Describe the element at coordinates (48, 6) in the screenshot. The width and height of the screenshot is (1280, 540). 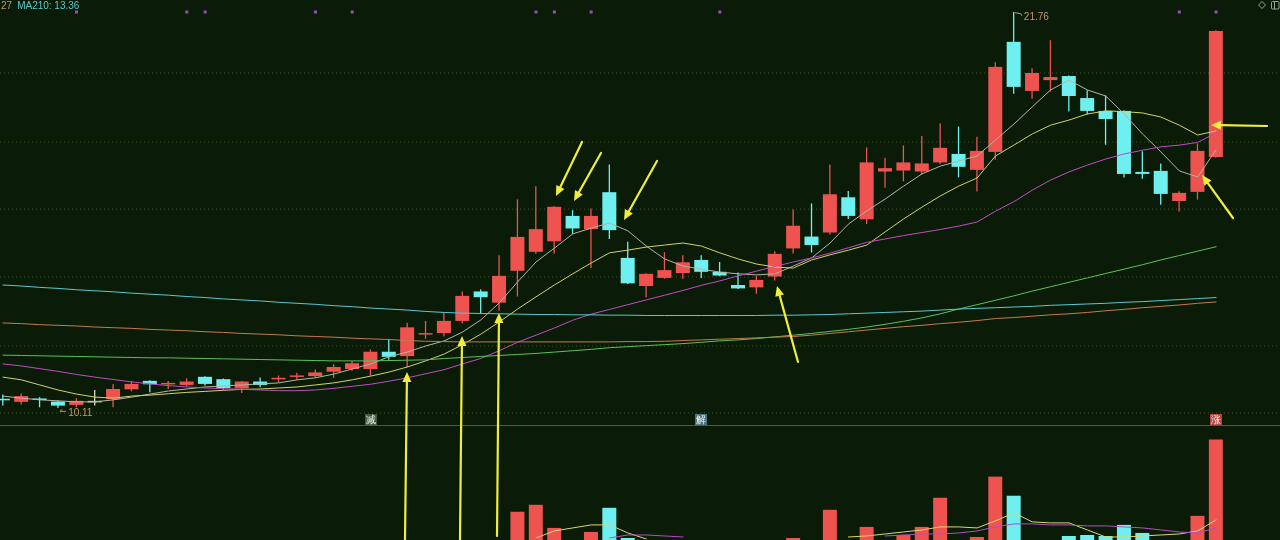
I see `text: MA210: 13.36` at that location.